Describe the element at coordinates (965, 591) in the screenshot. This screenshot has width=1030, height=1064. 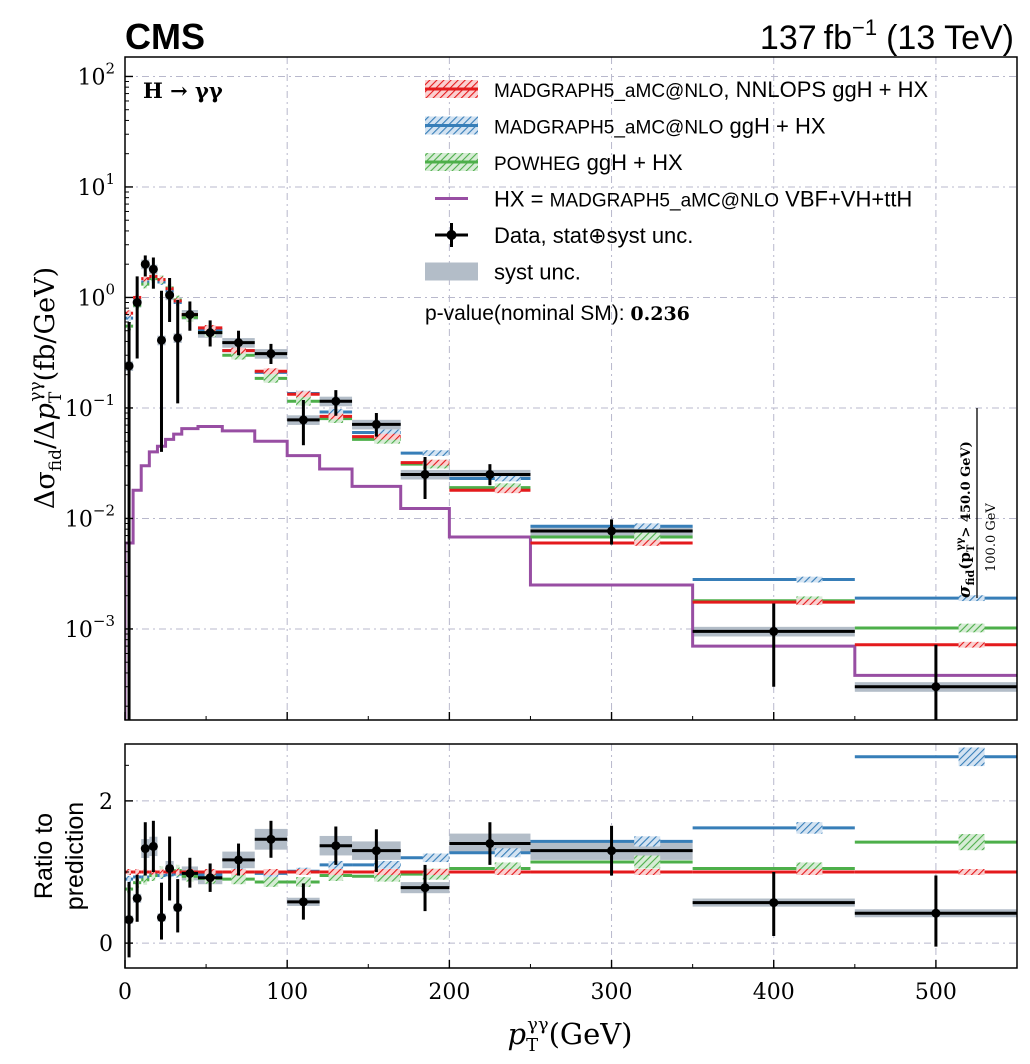
I see `overflow-num-sigma: σ` at that location.